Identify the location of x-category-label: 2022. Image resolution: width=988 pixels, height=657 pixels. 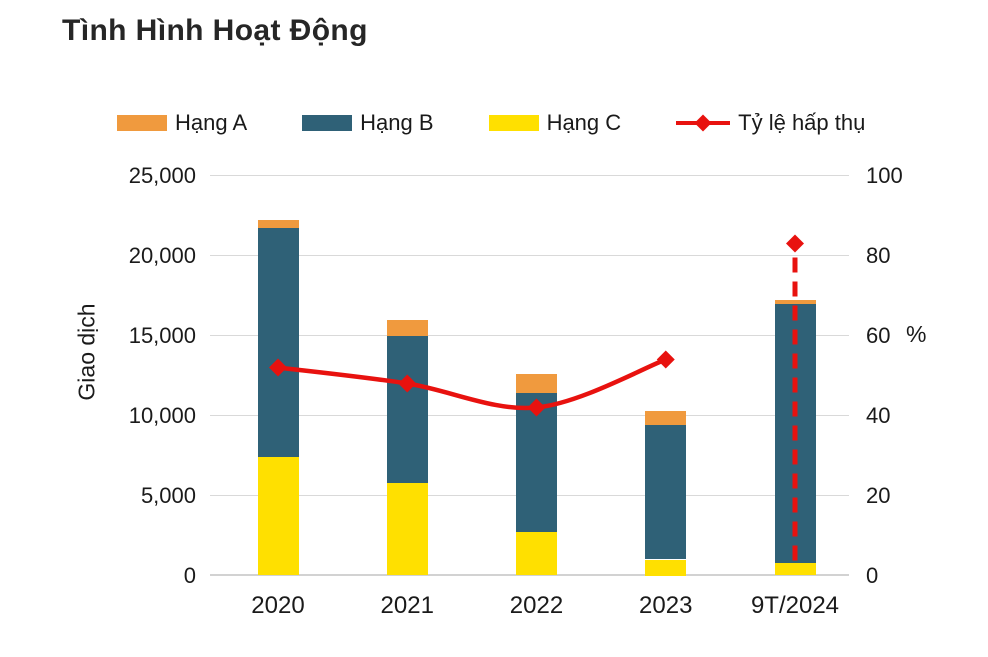
(536, 605).